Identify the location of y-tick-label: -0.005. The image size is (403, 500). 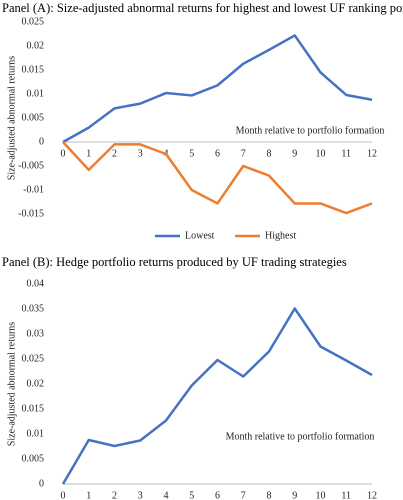
(31, 165).